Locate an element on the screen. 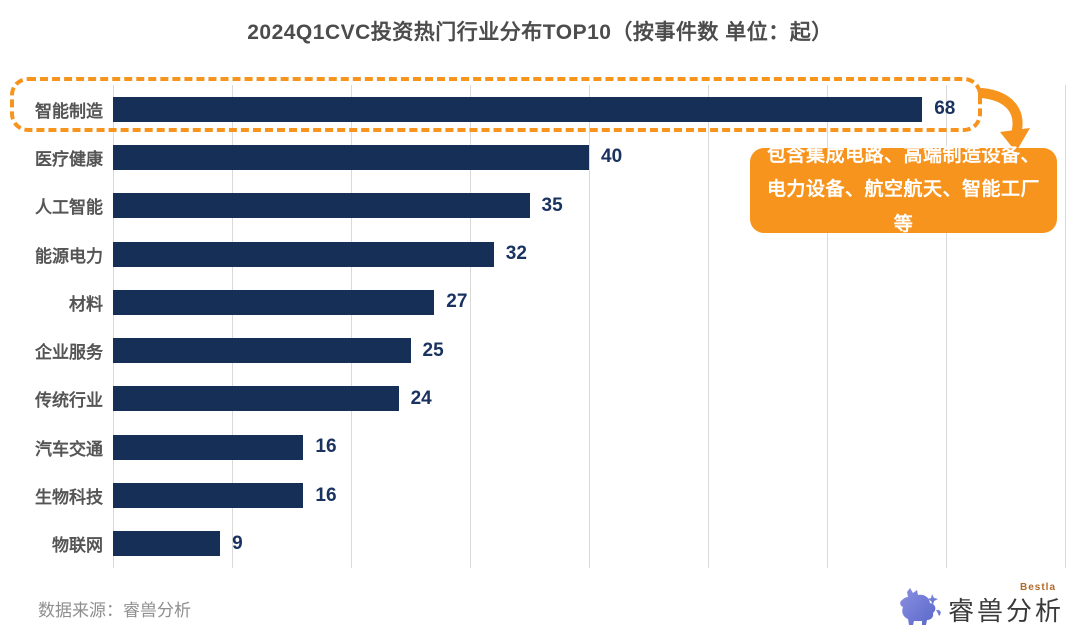  value-label: 40 is located at coordinates (612, 157).